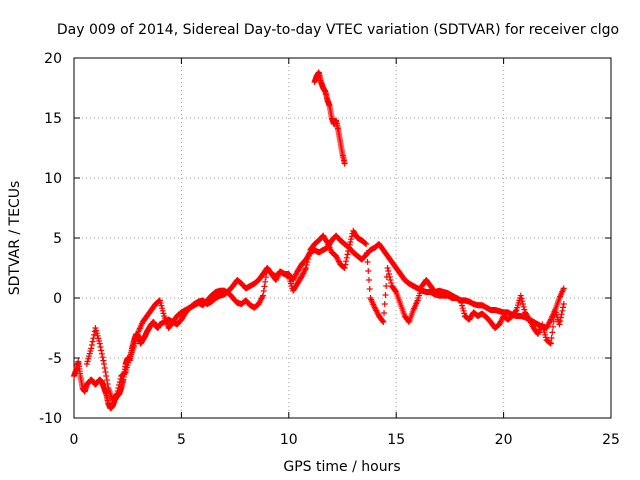 This screenshot has width=640, height=480. I want to click on x-tick-label: 10, so click(289, 440).